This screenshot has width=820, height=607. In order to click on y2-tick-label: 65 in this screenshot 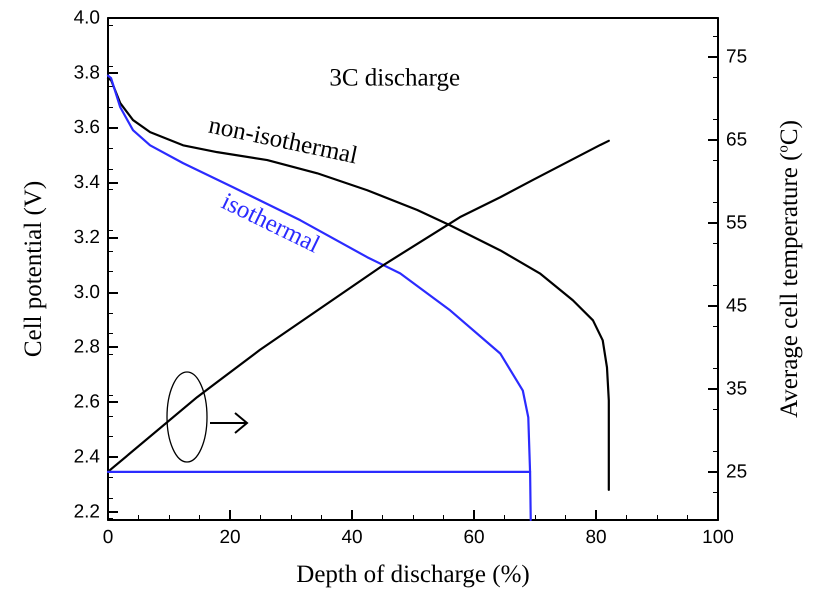, I will do `click(737, 139)`.